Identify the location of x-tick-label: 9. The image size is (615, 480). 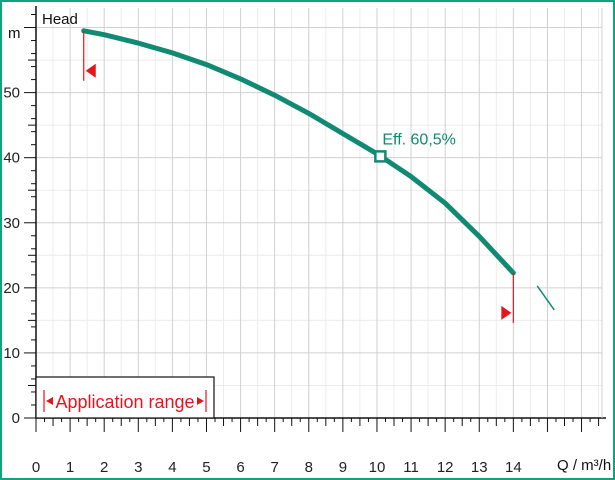
(343, 467).